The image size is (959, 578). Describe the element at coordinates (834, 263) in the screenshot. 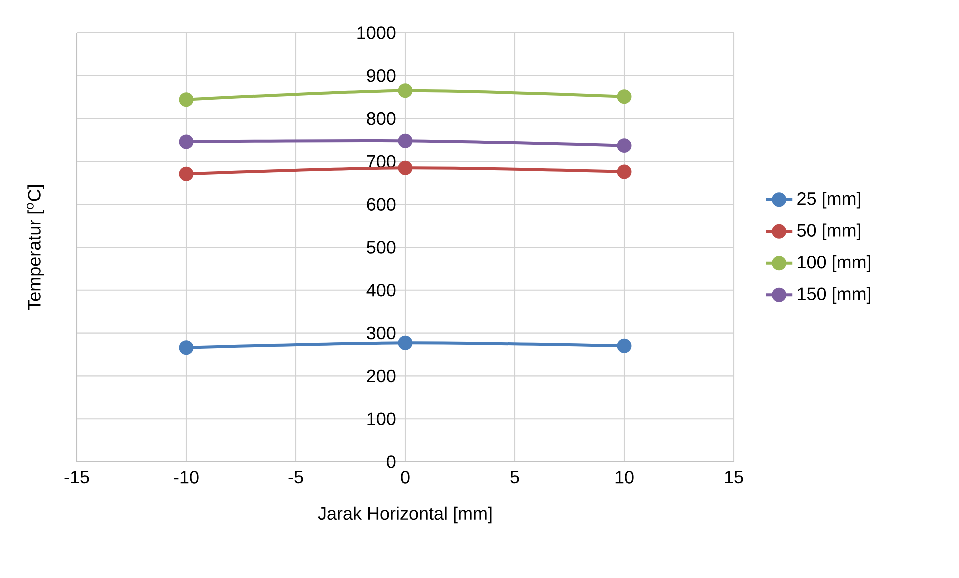

I see `legend-label: 100 [mm]` at that location.